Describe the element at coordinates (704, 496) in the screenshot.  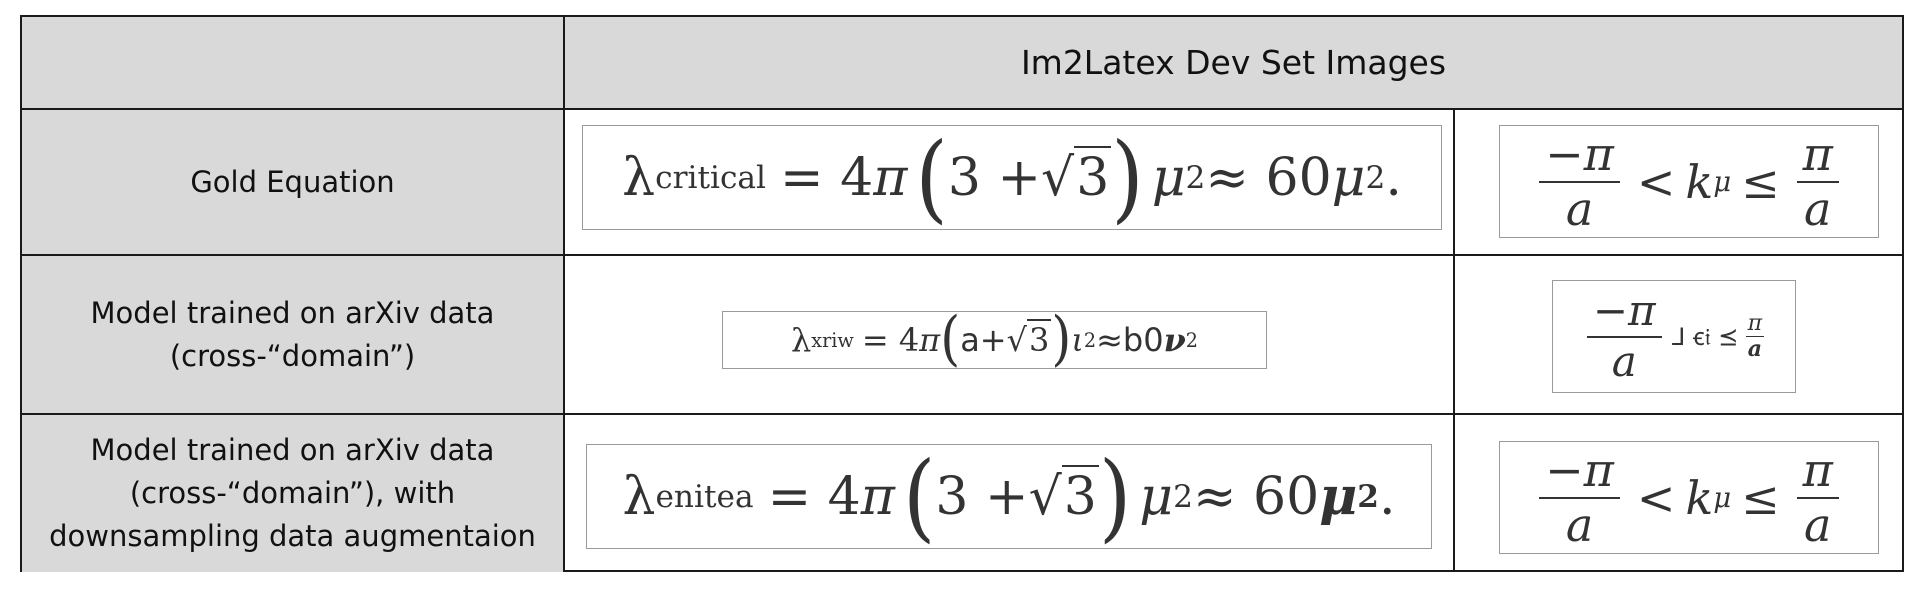
I see `eq-subscript: enitea` at that location.